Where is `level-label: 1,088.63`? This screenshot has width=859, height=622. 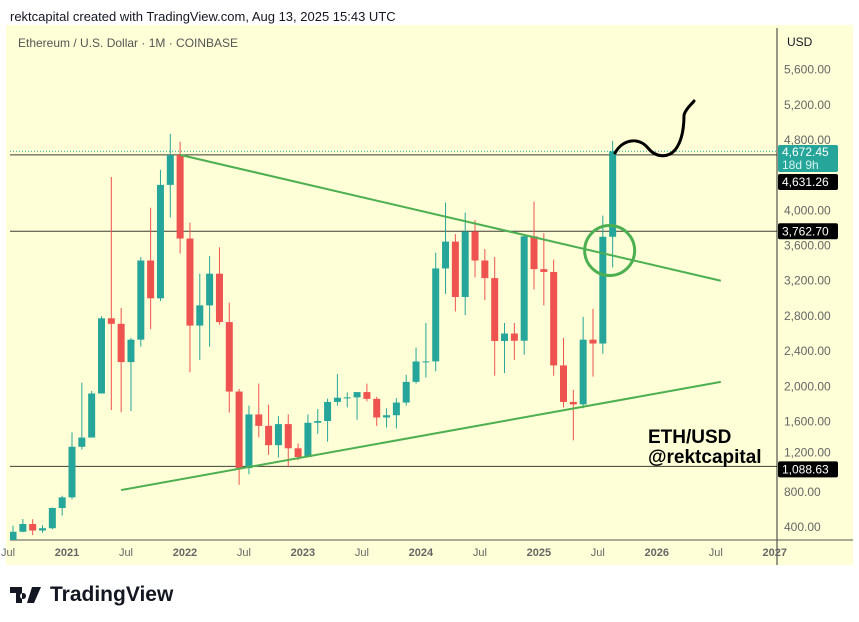 level-label: 1,088.63 is located at coordinates (805, 469).